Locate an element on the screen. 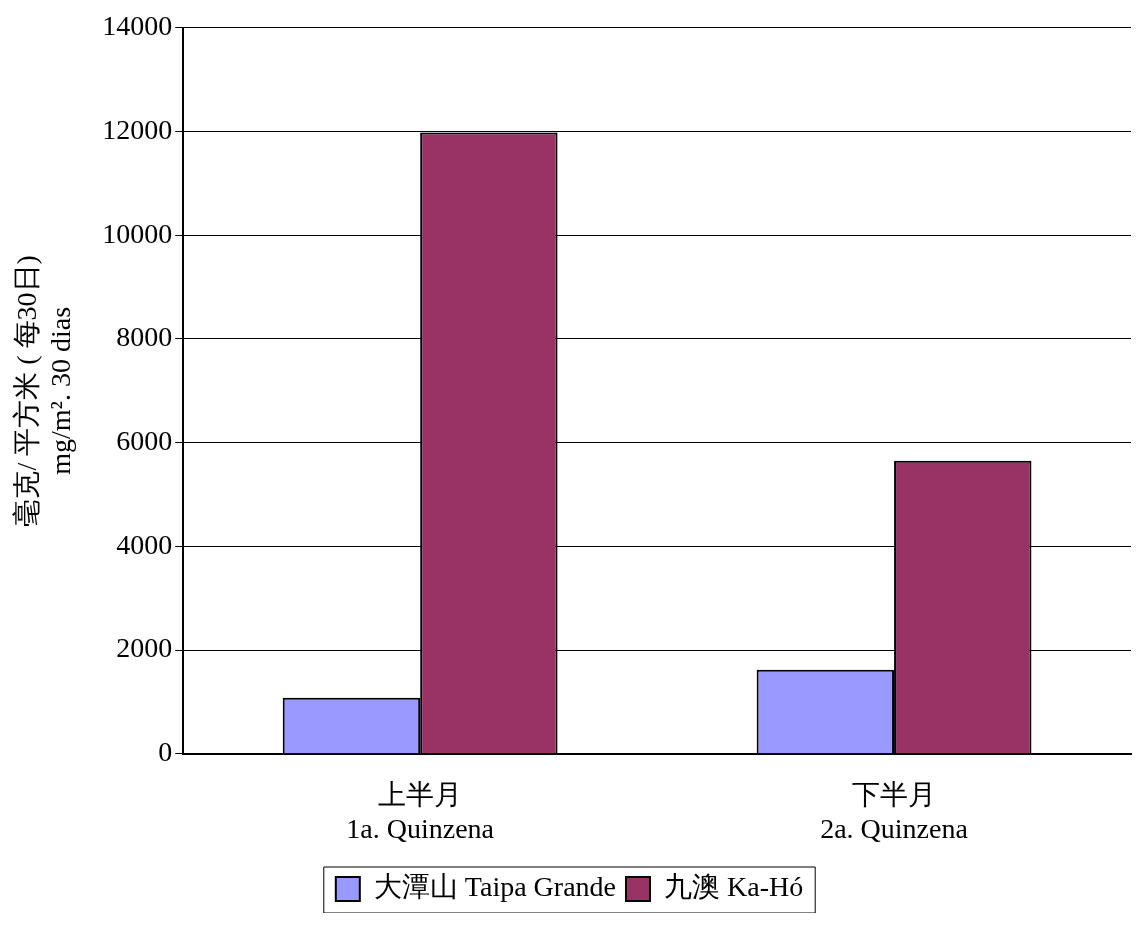 This screenshot has width=1143, height=927. y-tick-label: 8000 is located at coordinates (144, 337).